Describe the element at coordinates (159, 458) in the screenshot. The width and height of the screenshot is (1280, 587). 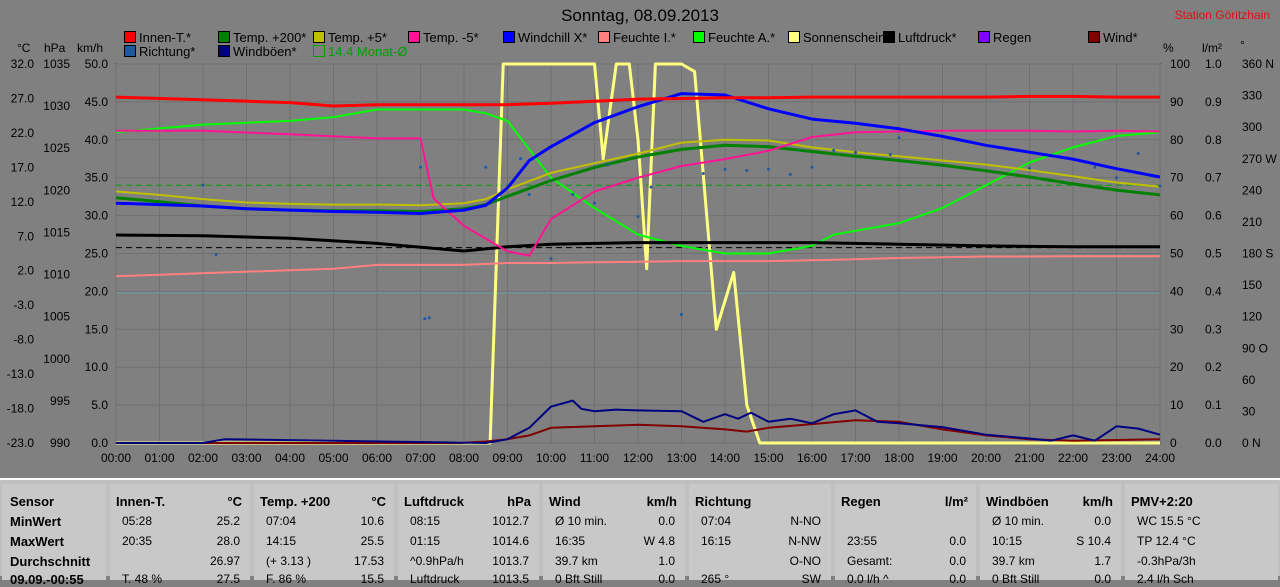
I see `x-tick-label: 01:00` at that location.